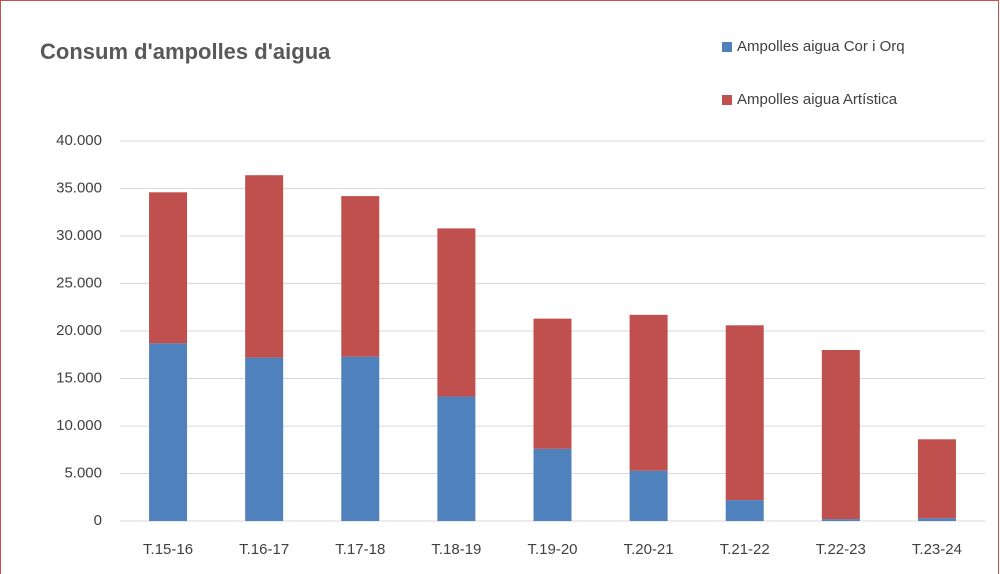  What do you see at coordinates (841, 549) in the screenshot?
I see `x-tick-label: T.22-23` at bounding box center [841, 549].